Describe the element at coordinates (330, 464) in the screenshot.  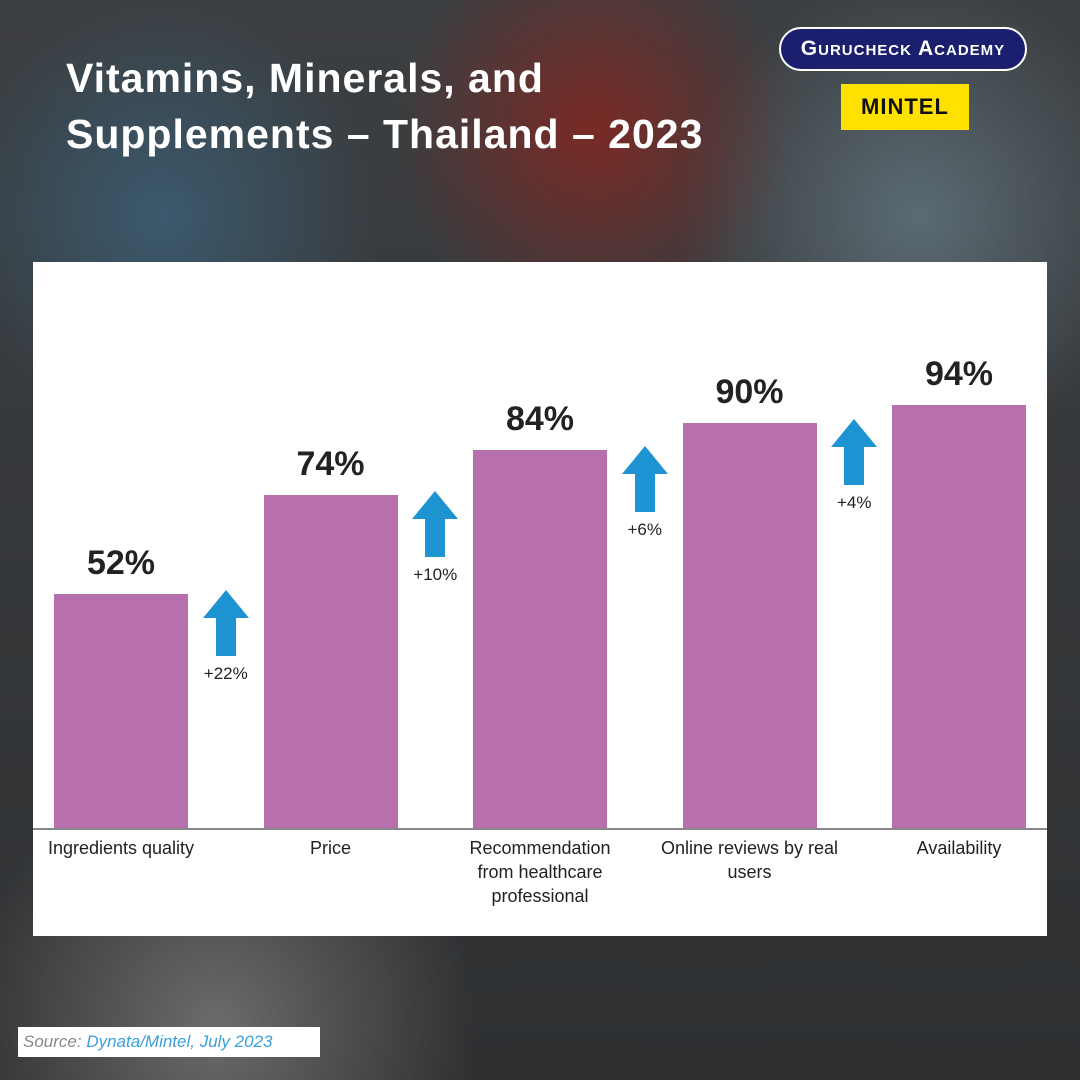
I see `value-label: 74%` at that location.